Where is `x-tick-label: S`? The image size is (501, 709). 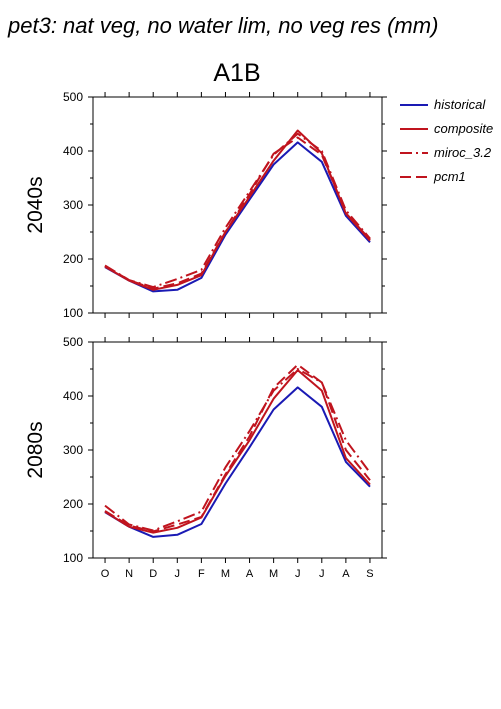 x-tick-label: S is located at coordinates (369, 574).